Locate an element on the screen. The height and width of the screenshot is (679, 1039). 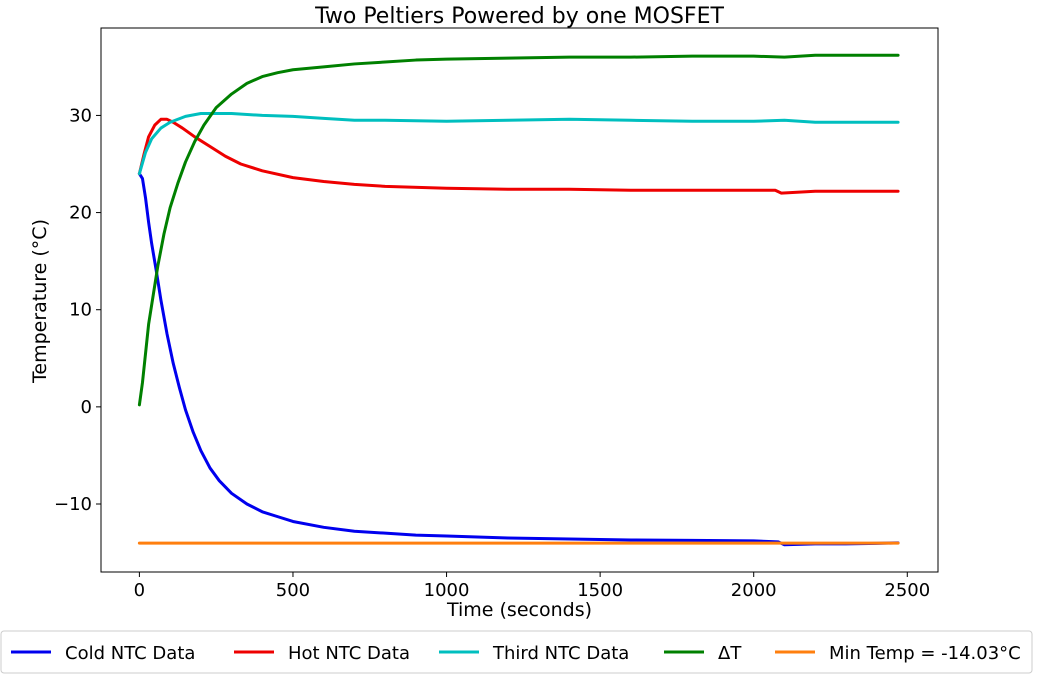
legend-label-4: Min Temp = -14.03°C is located at coordinates (925, 653).